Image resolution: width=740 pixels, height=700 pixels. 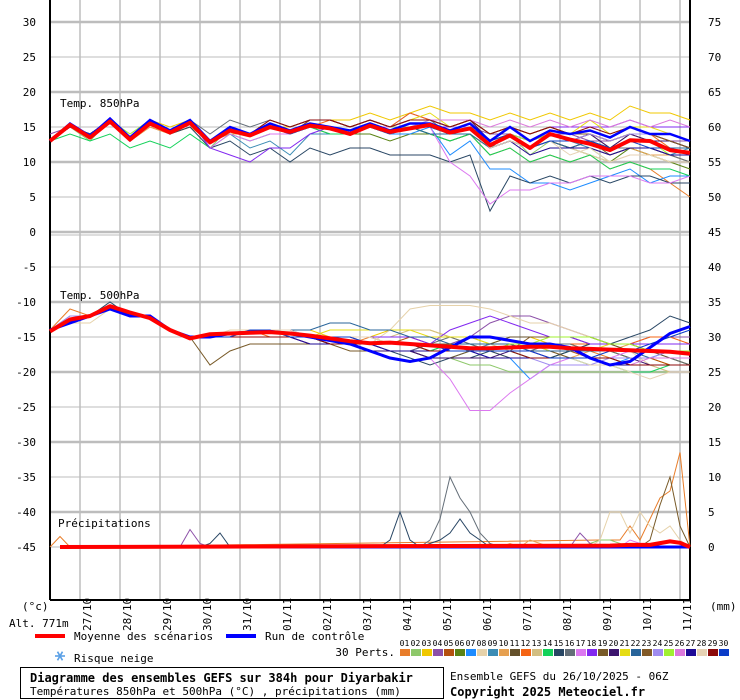 What do you see at coordinates (99, 103) in the screenshot?
I see `panel-label-850: Temp. 850hPa` at bounding box center [99, 103].